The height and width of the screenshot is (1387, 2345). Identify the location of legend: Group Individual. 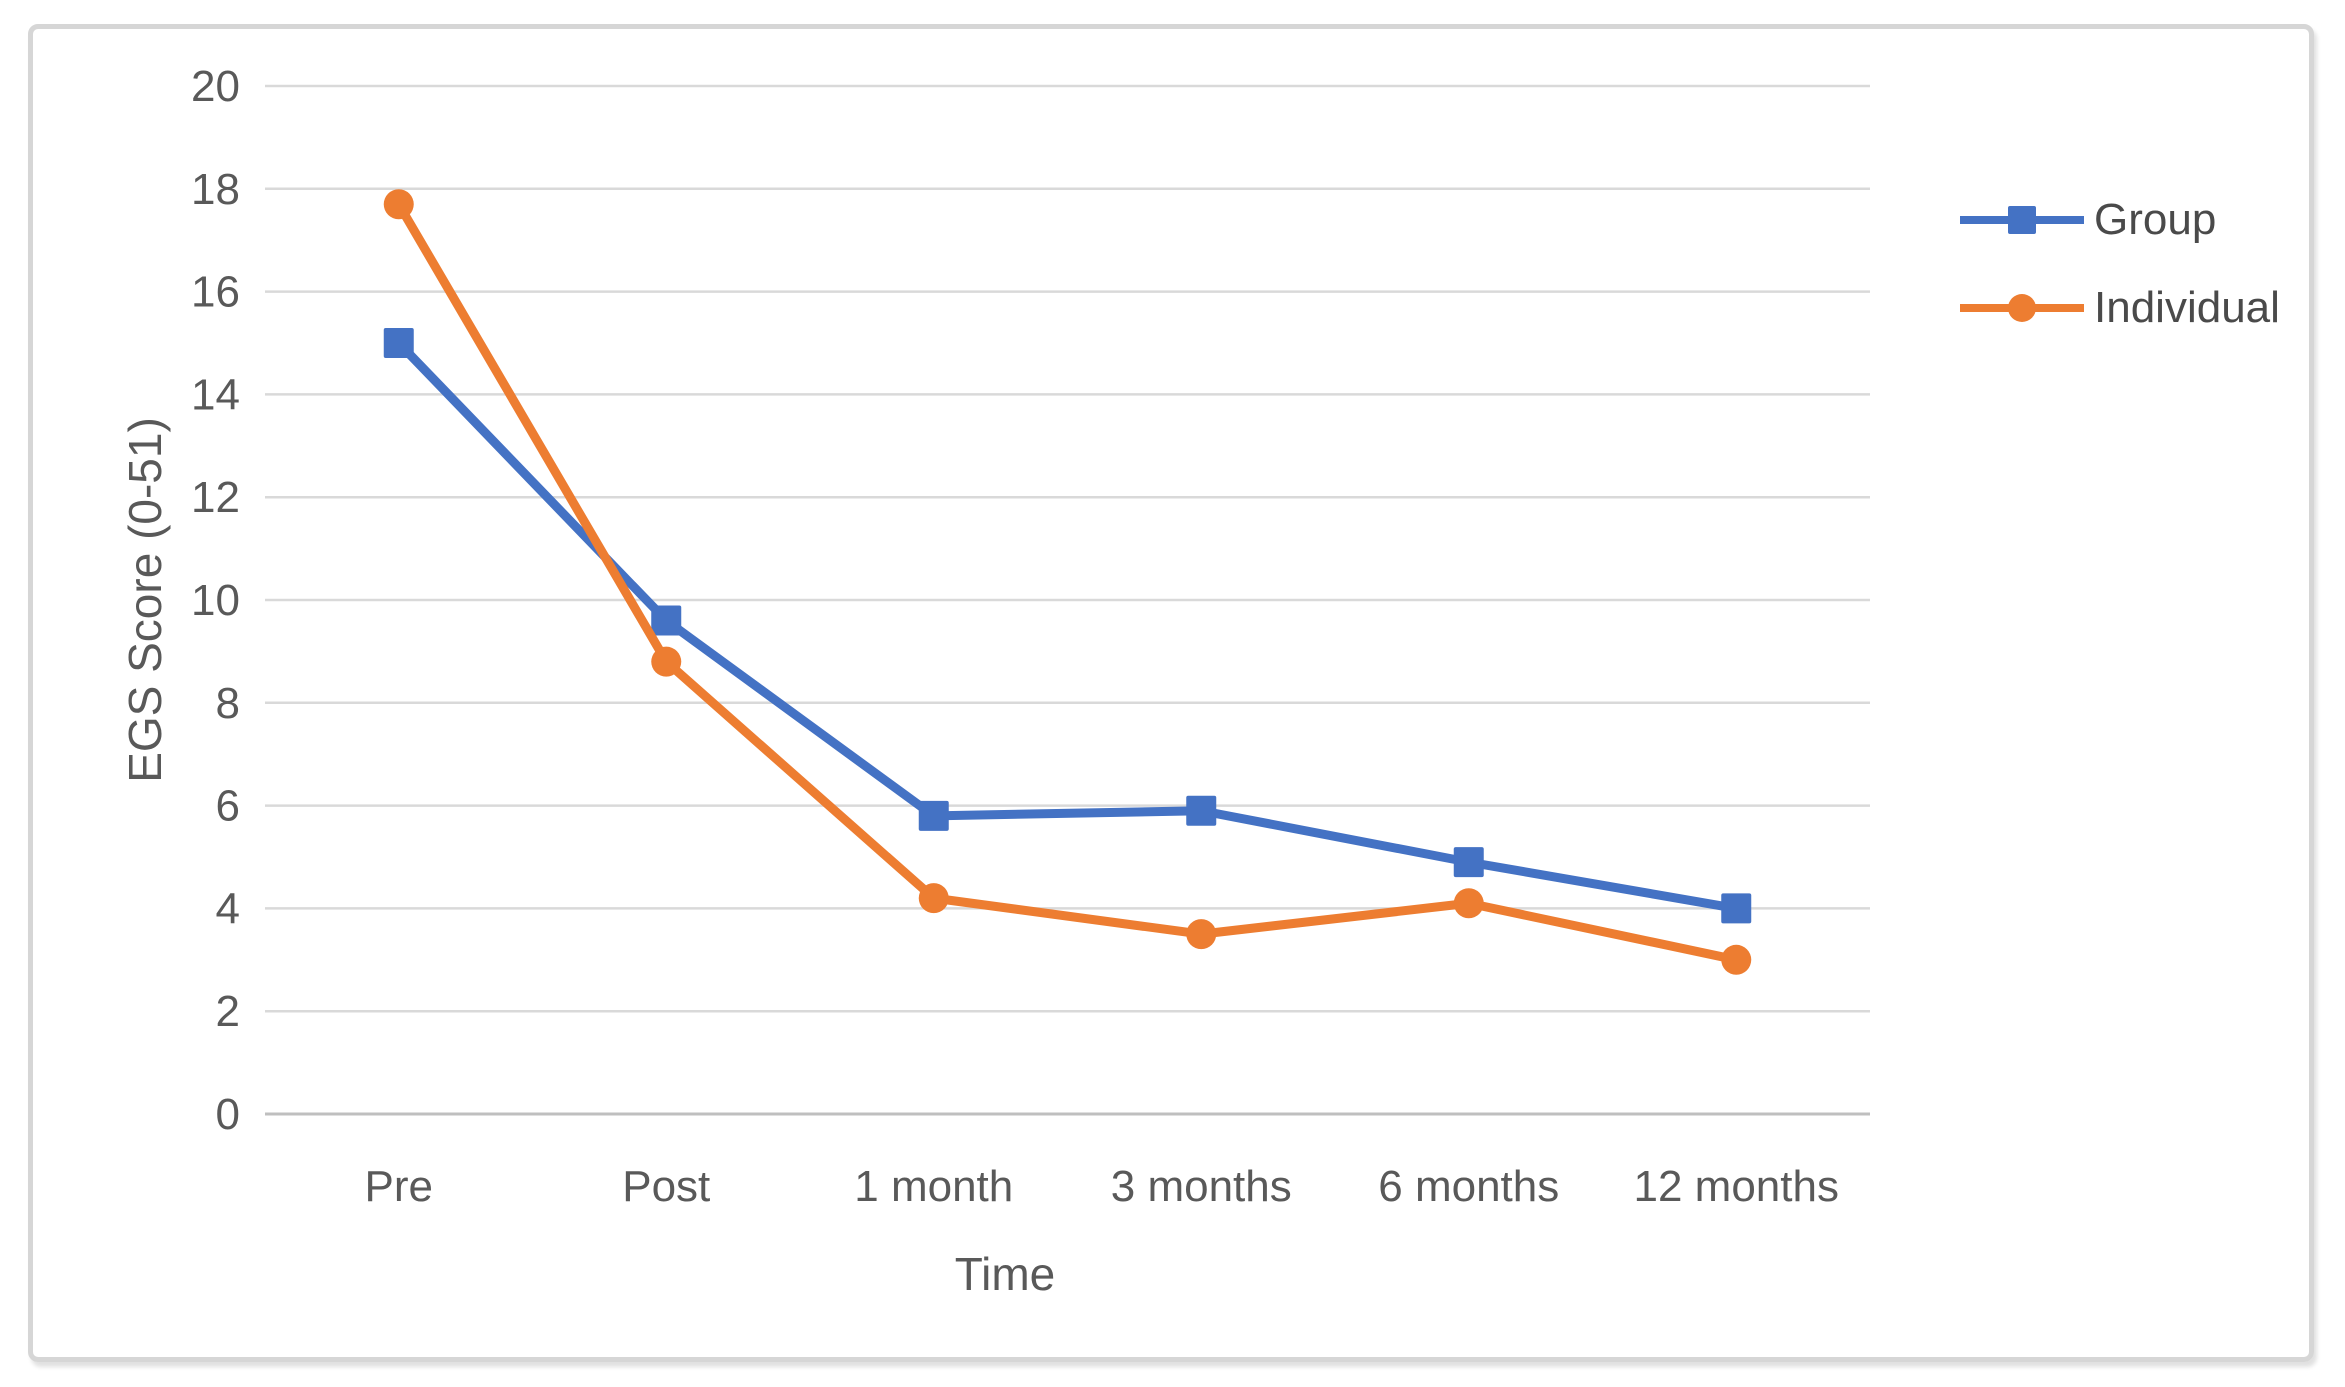
(2119, 283).